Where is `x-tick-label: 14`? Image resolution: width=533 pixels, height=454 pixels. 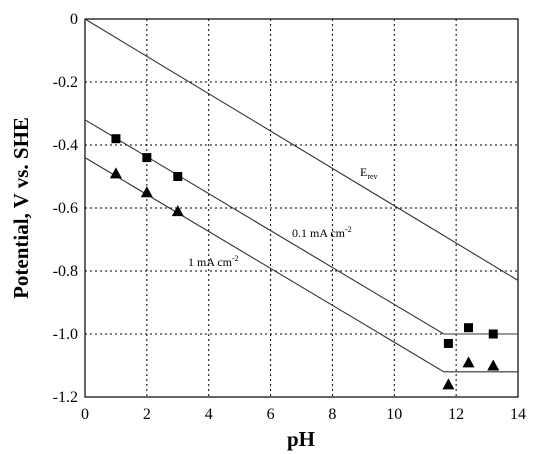 x-tick-label: 14 is located at coordinates (518, 414).